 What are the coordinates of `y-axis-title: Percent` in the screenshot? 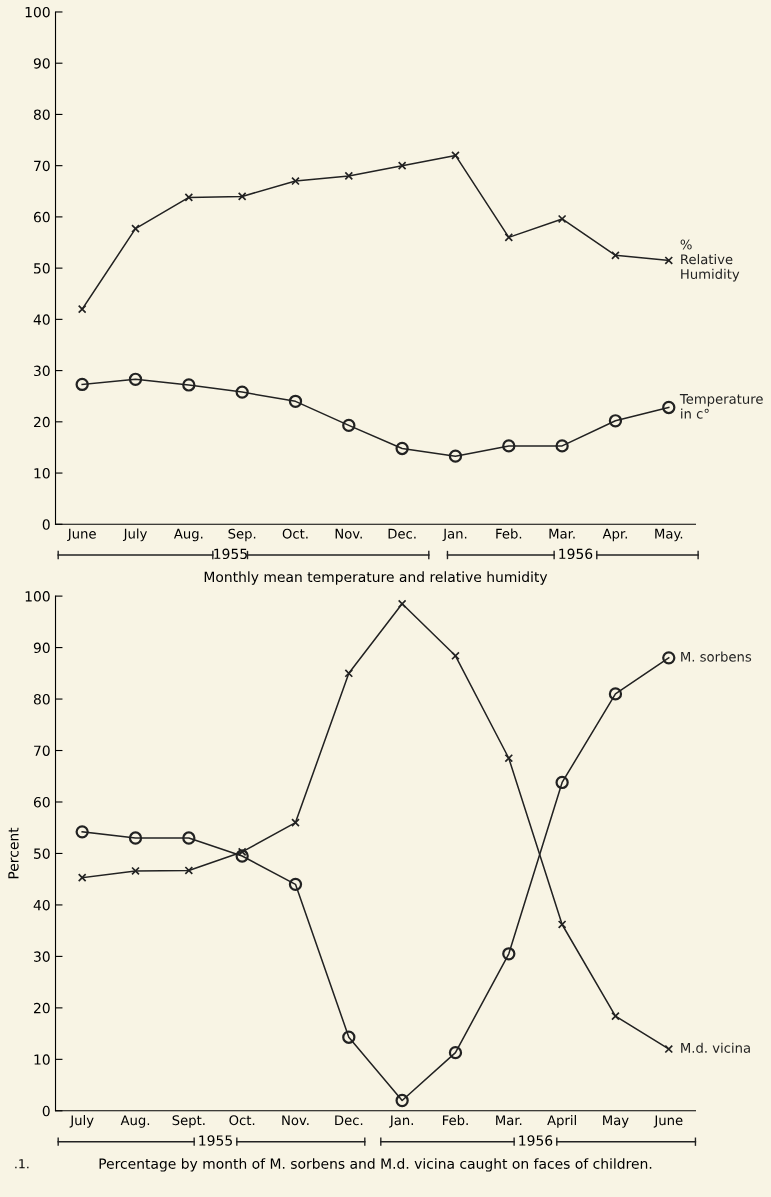 It's located at (13, 853).